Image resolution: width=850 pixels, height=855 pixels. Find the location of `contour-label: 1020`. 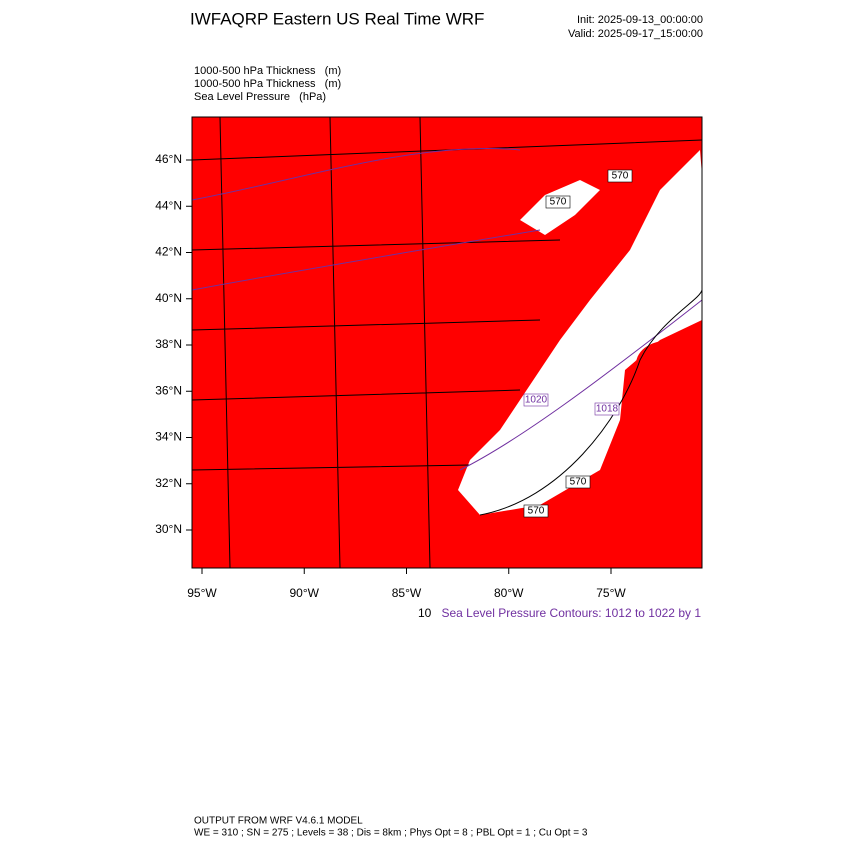

contour-label: 1020 is located at coordinates (536, 400).